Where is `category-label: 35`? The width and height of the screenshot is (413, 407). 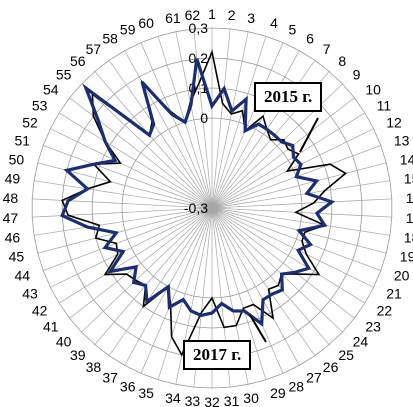
category-label: 35 is located at coordinates (146, 393).